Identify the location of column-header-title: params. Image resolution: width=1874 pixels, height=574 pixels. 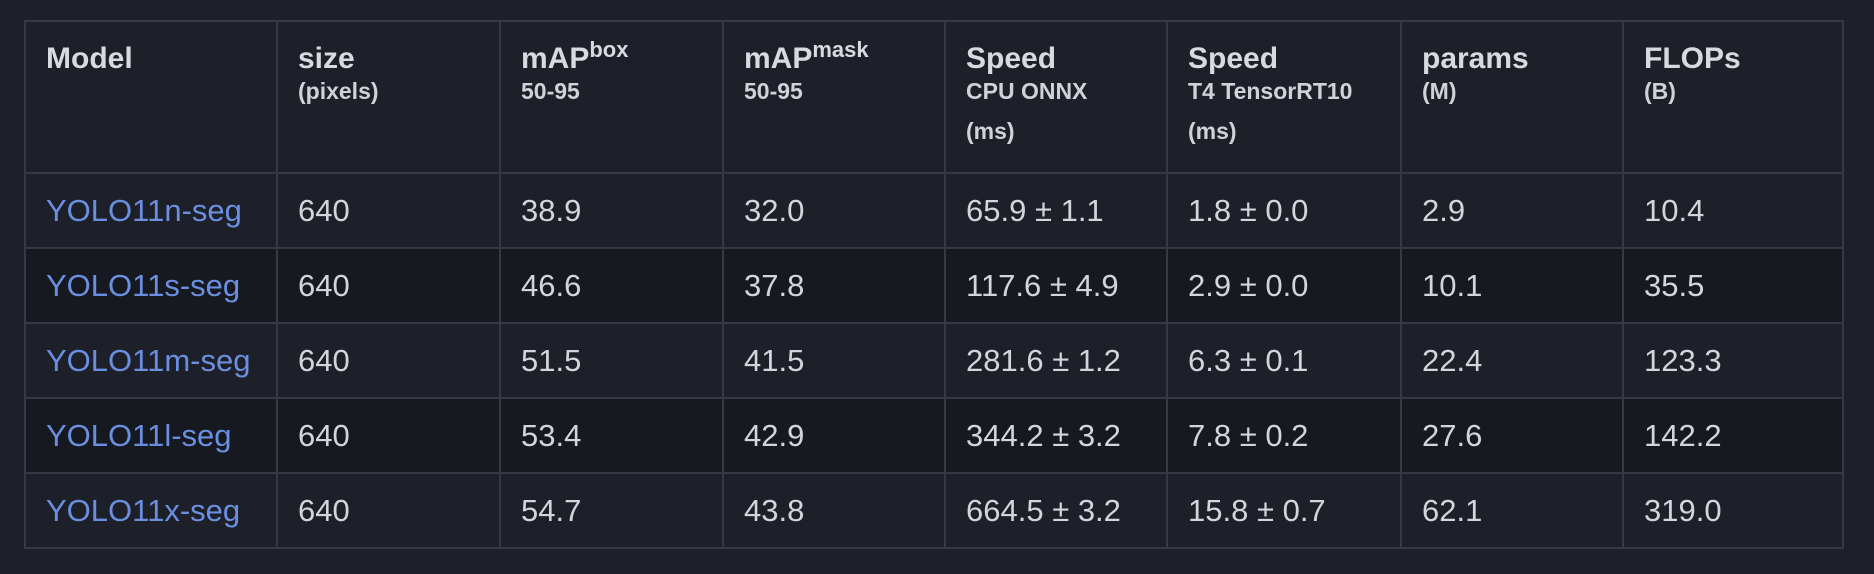
(1512, 58).